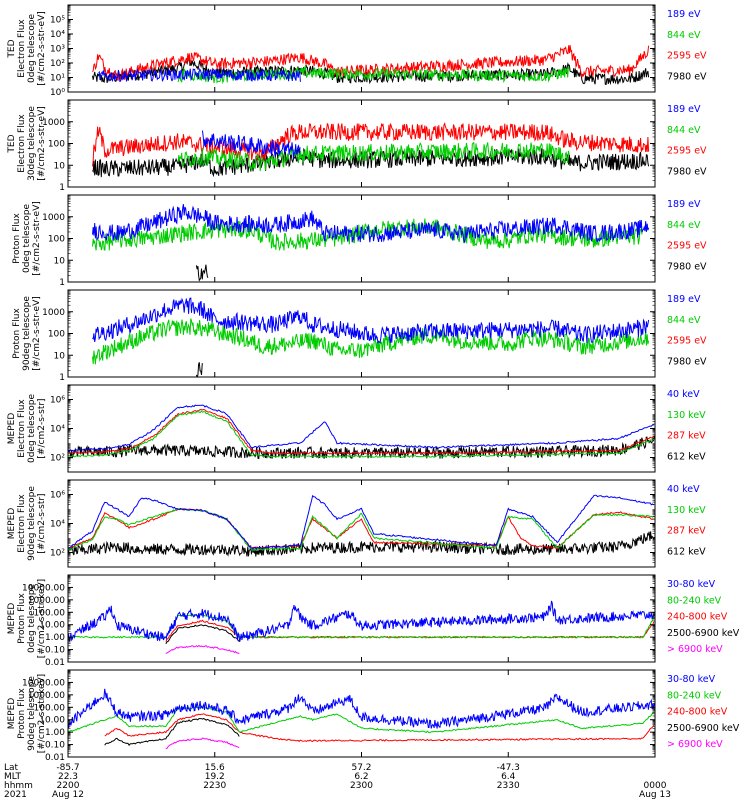 This screenshot has height=800, width=750. Describe the element at coordinates (508, 768) in the screenshot. I see `x-tick-label: -47.3` at that location.